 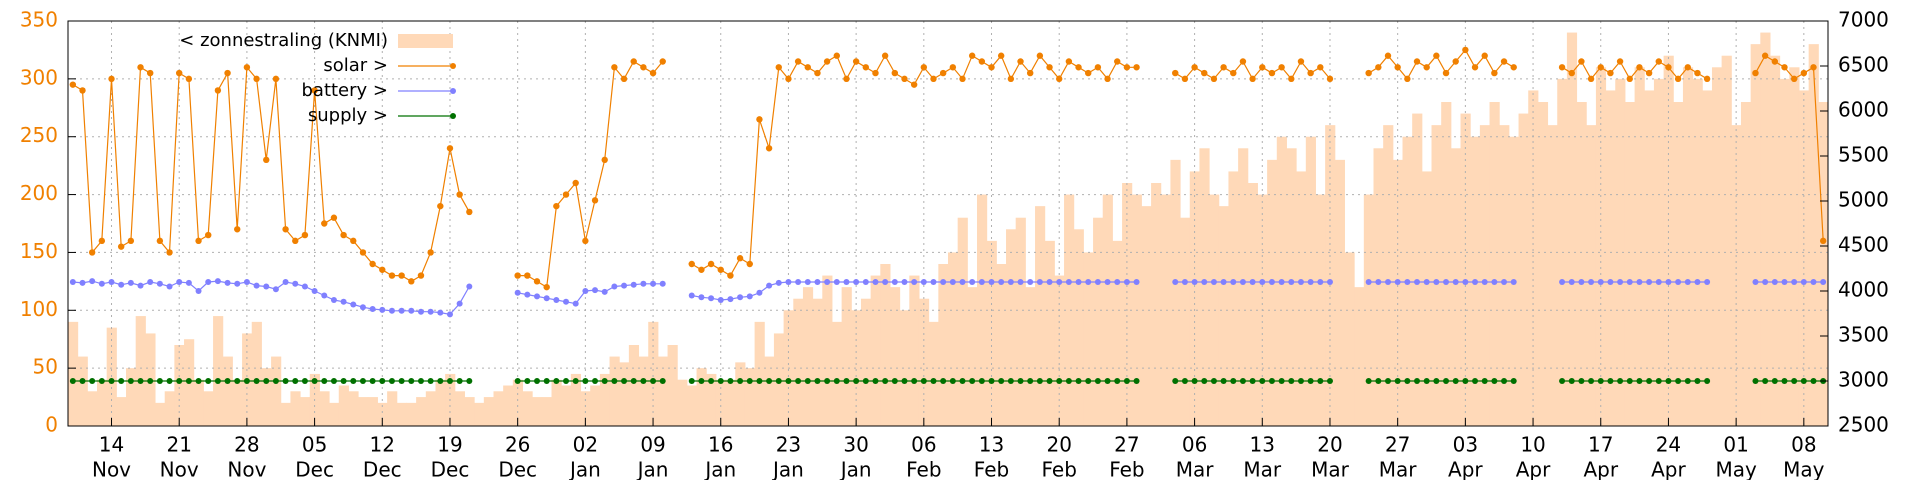 I want to click on x-tick-day: 13, so click(x=991, y=445).